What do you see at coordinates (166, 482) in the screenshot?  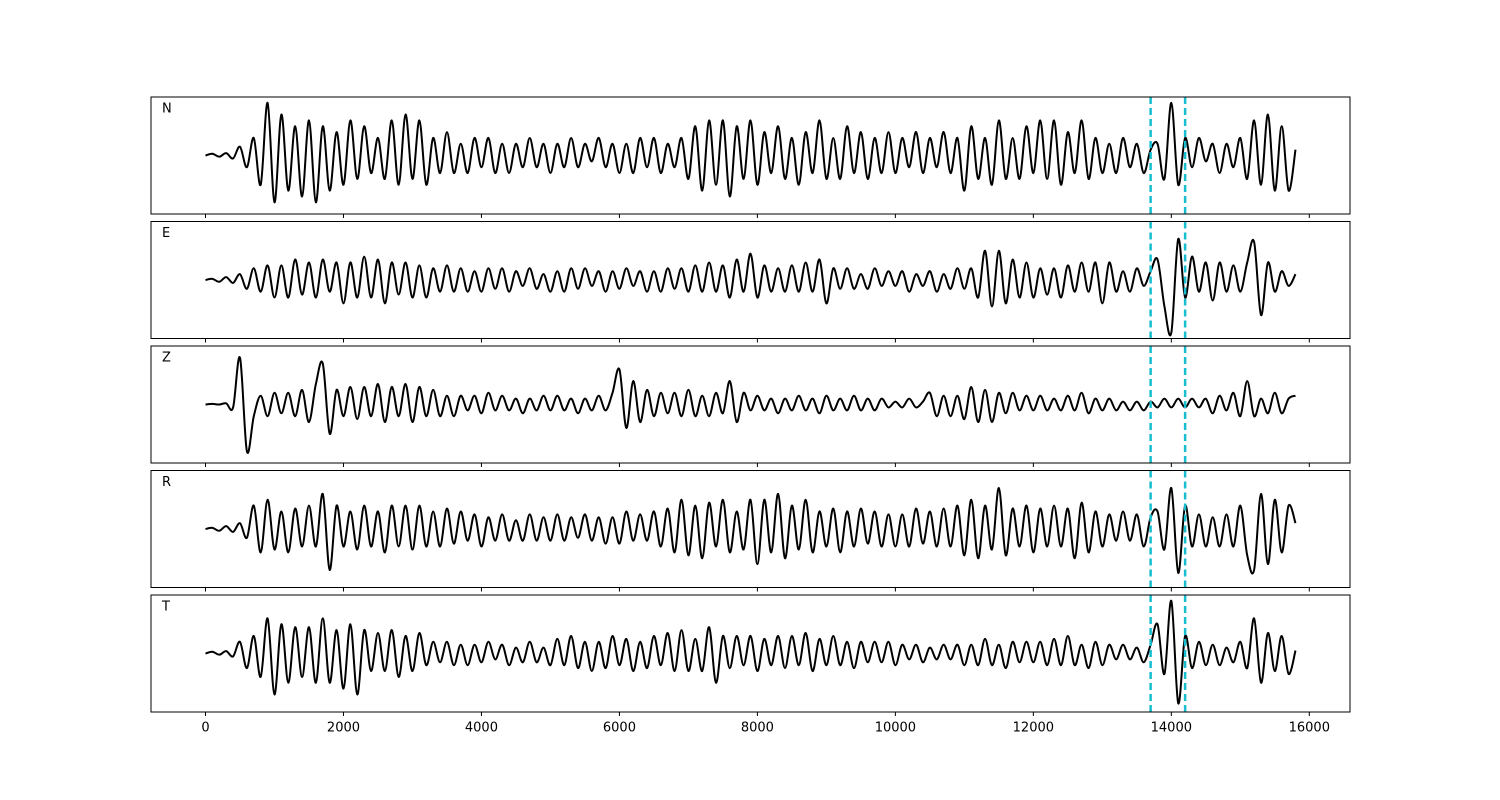 I see `panel-label: R` at bounding box center [166, 482].